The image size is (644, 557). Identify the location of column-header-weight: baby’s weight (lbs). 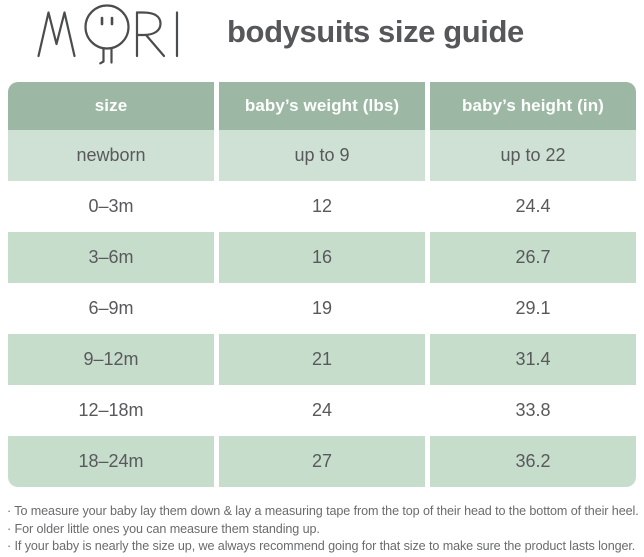
(322, 106).